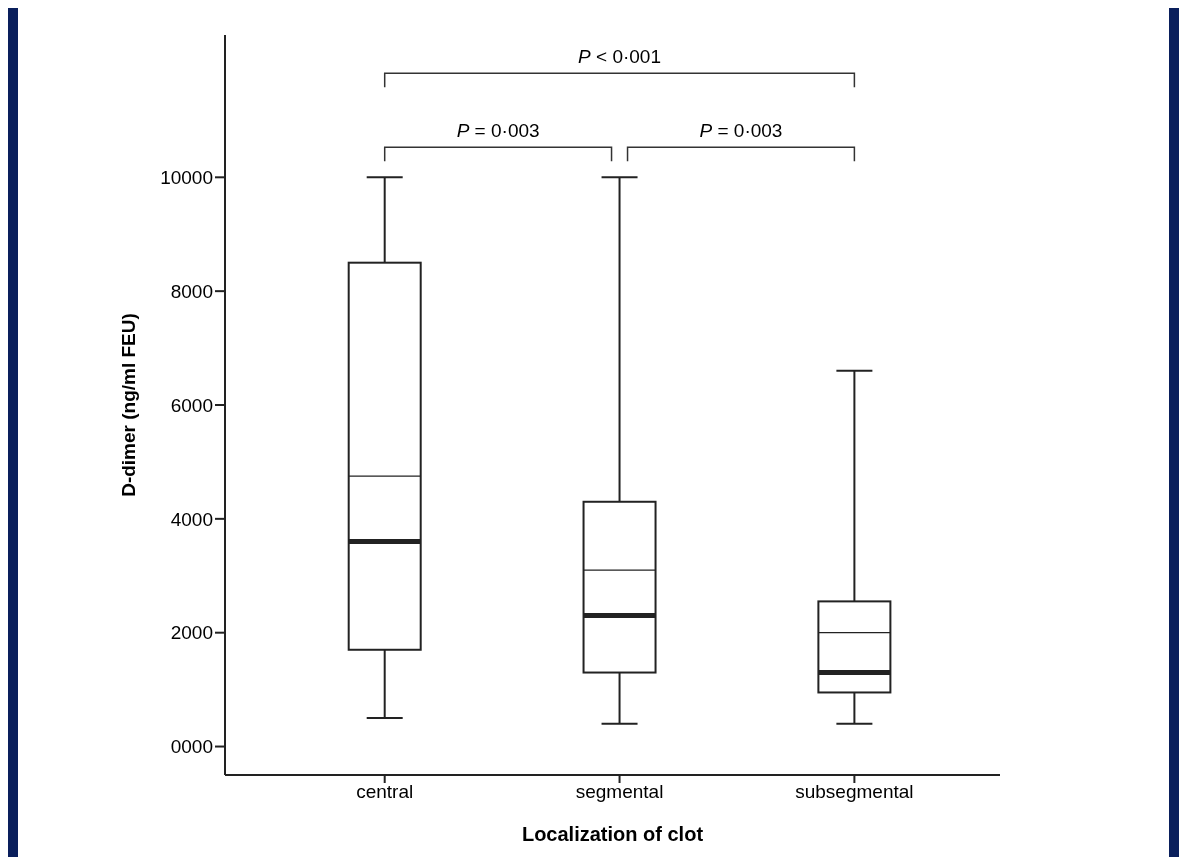  Describe the element at coordinates (191, 519) in the screenshot. I see `y-tick-label: 4000` at that location.